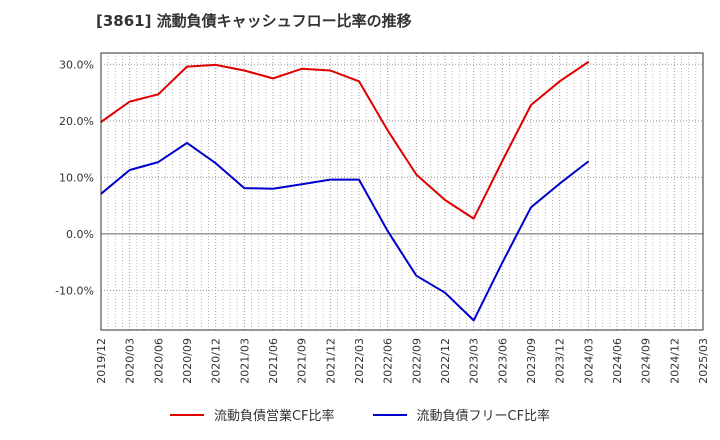  I want to click on x-tick-label: 2023/12, so click(560, 361).